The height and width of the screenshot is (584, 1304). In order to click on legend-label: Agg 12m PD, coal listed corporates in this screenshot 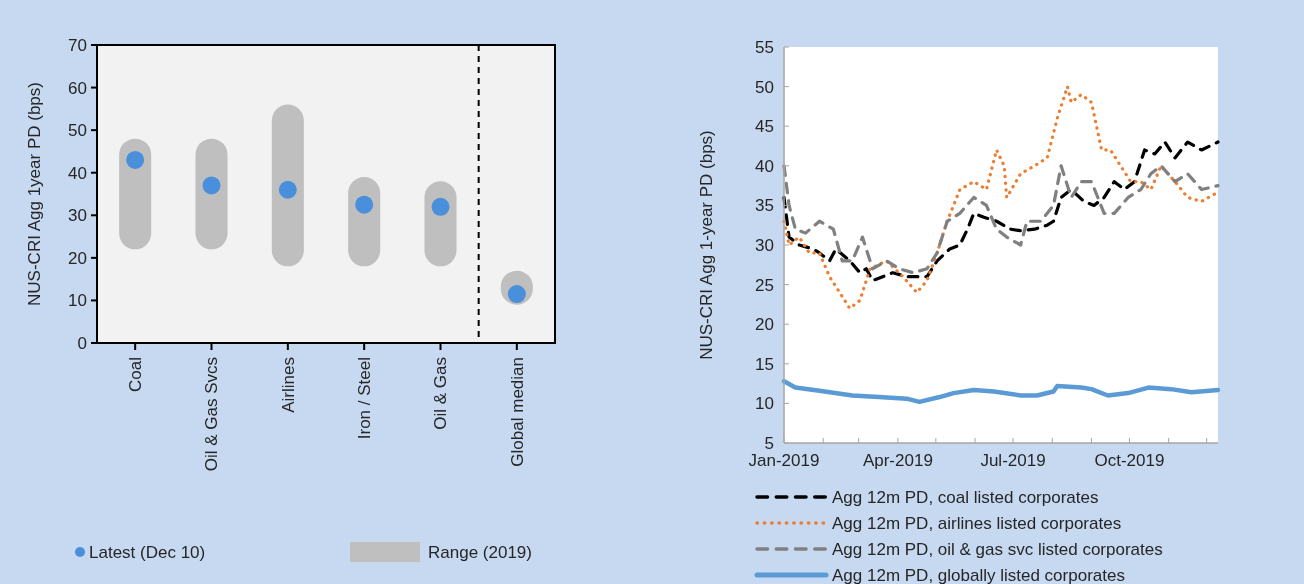, I will do `click(965, 497)`.